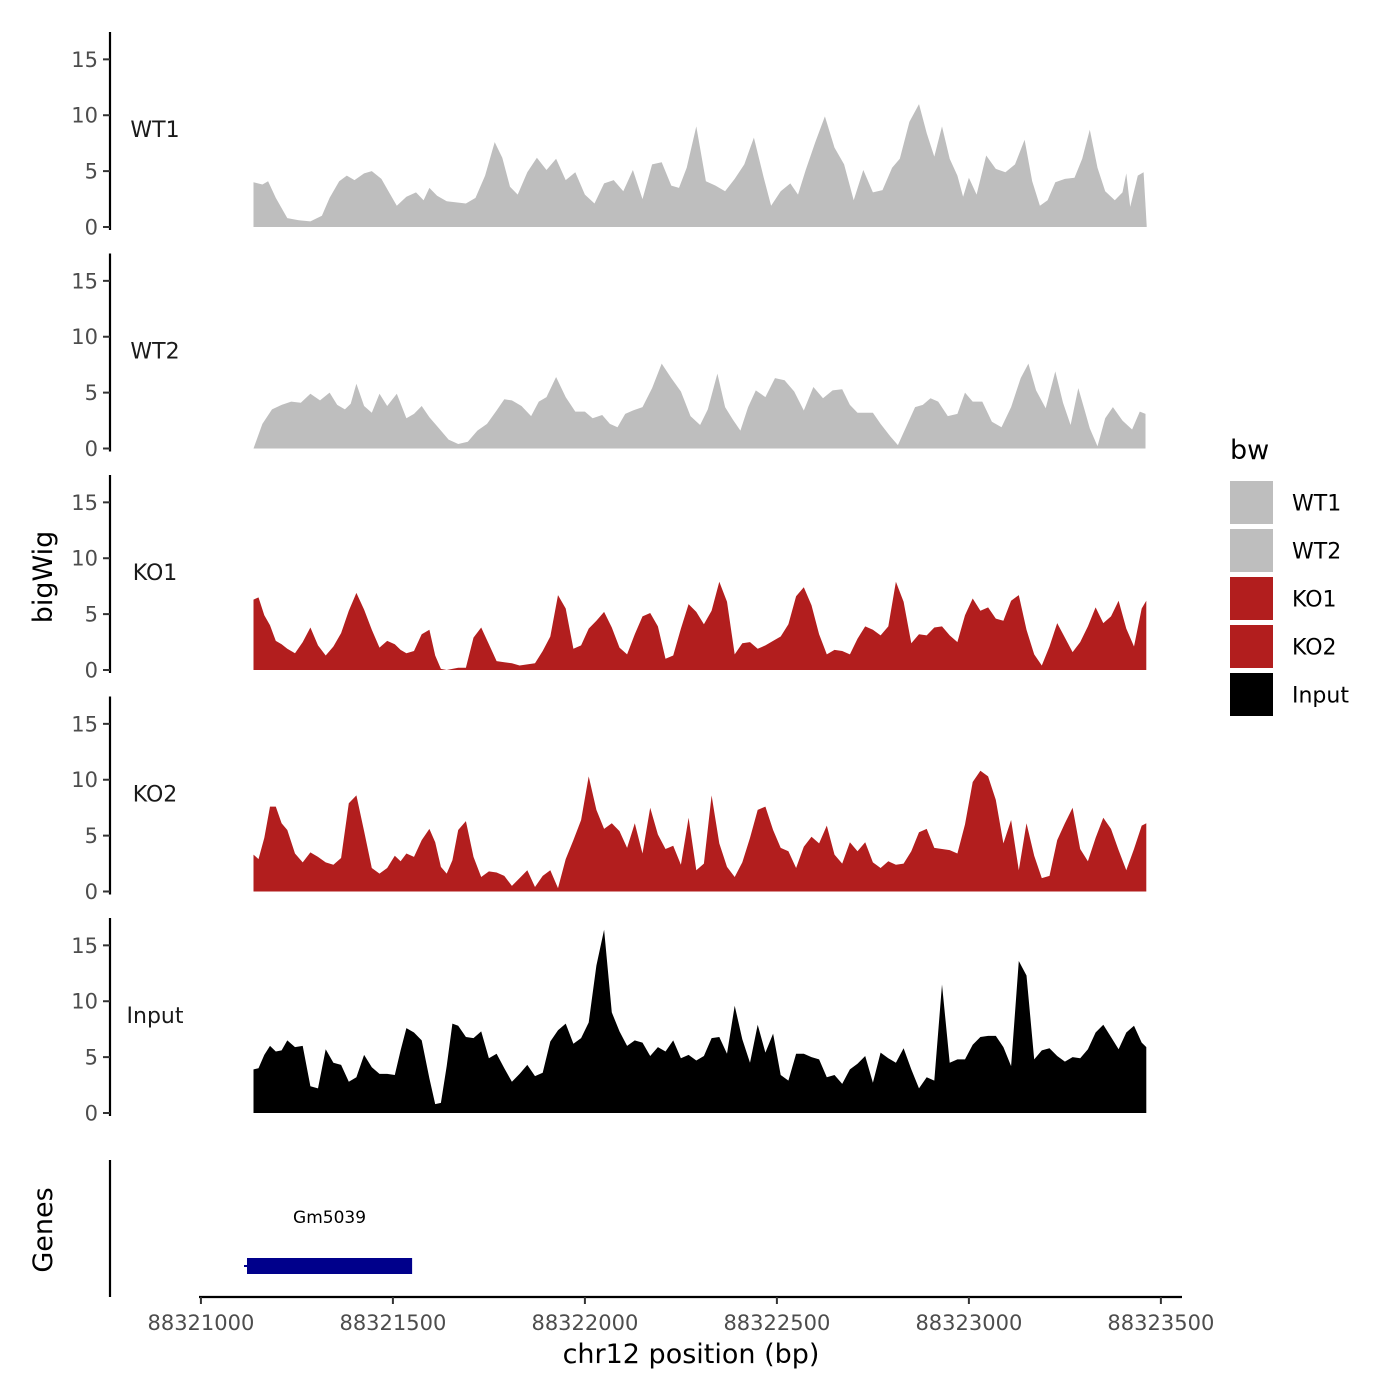 The height and width of the screenshot is (1400, 1400). Describe the element at coordinates (1314, 648) in the screenshot. I see `legend-label: KO2` at that location.